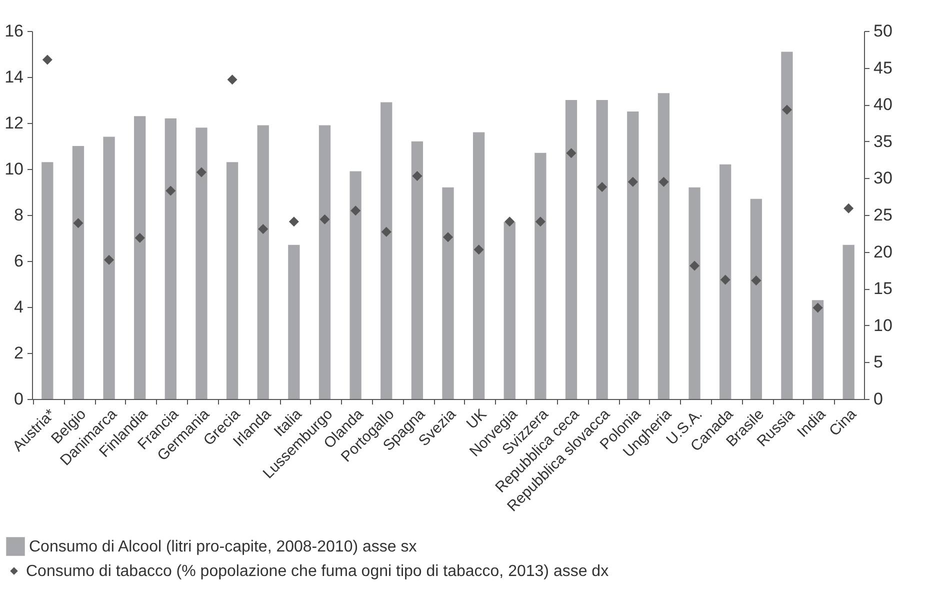 This screenshot has width=928, height=608. Describe the element at coordinates (19, 399) in the screenshot. I see `y-tick-label: 0` at that location.